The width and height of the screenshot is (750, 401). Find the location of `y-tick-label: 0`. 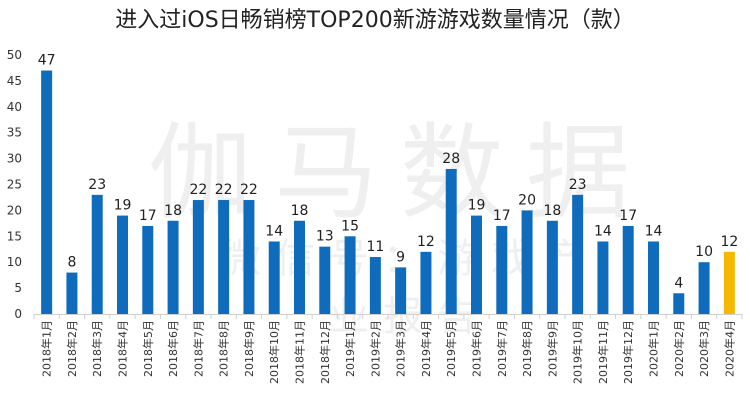

y-tick-label: 0 is located at coordinates (18, 314).